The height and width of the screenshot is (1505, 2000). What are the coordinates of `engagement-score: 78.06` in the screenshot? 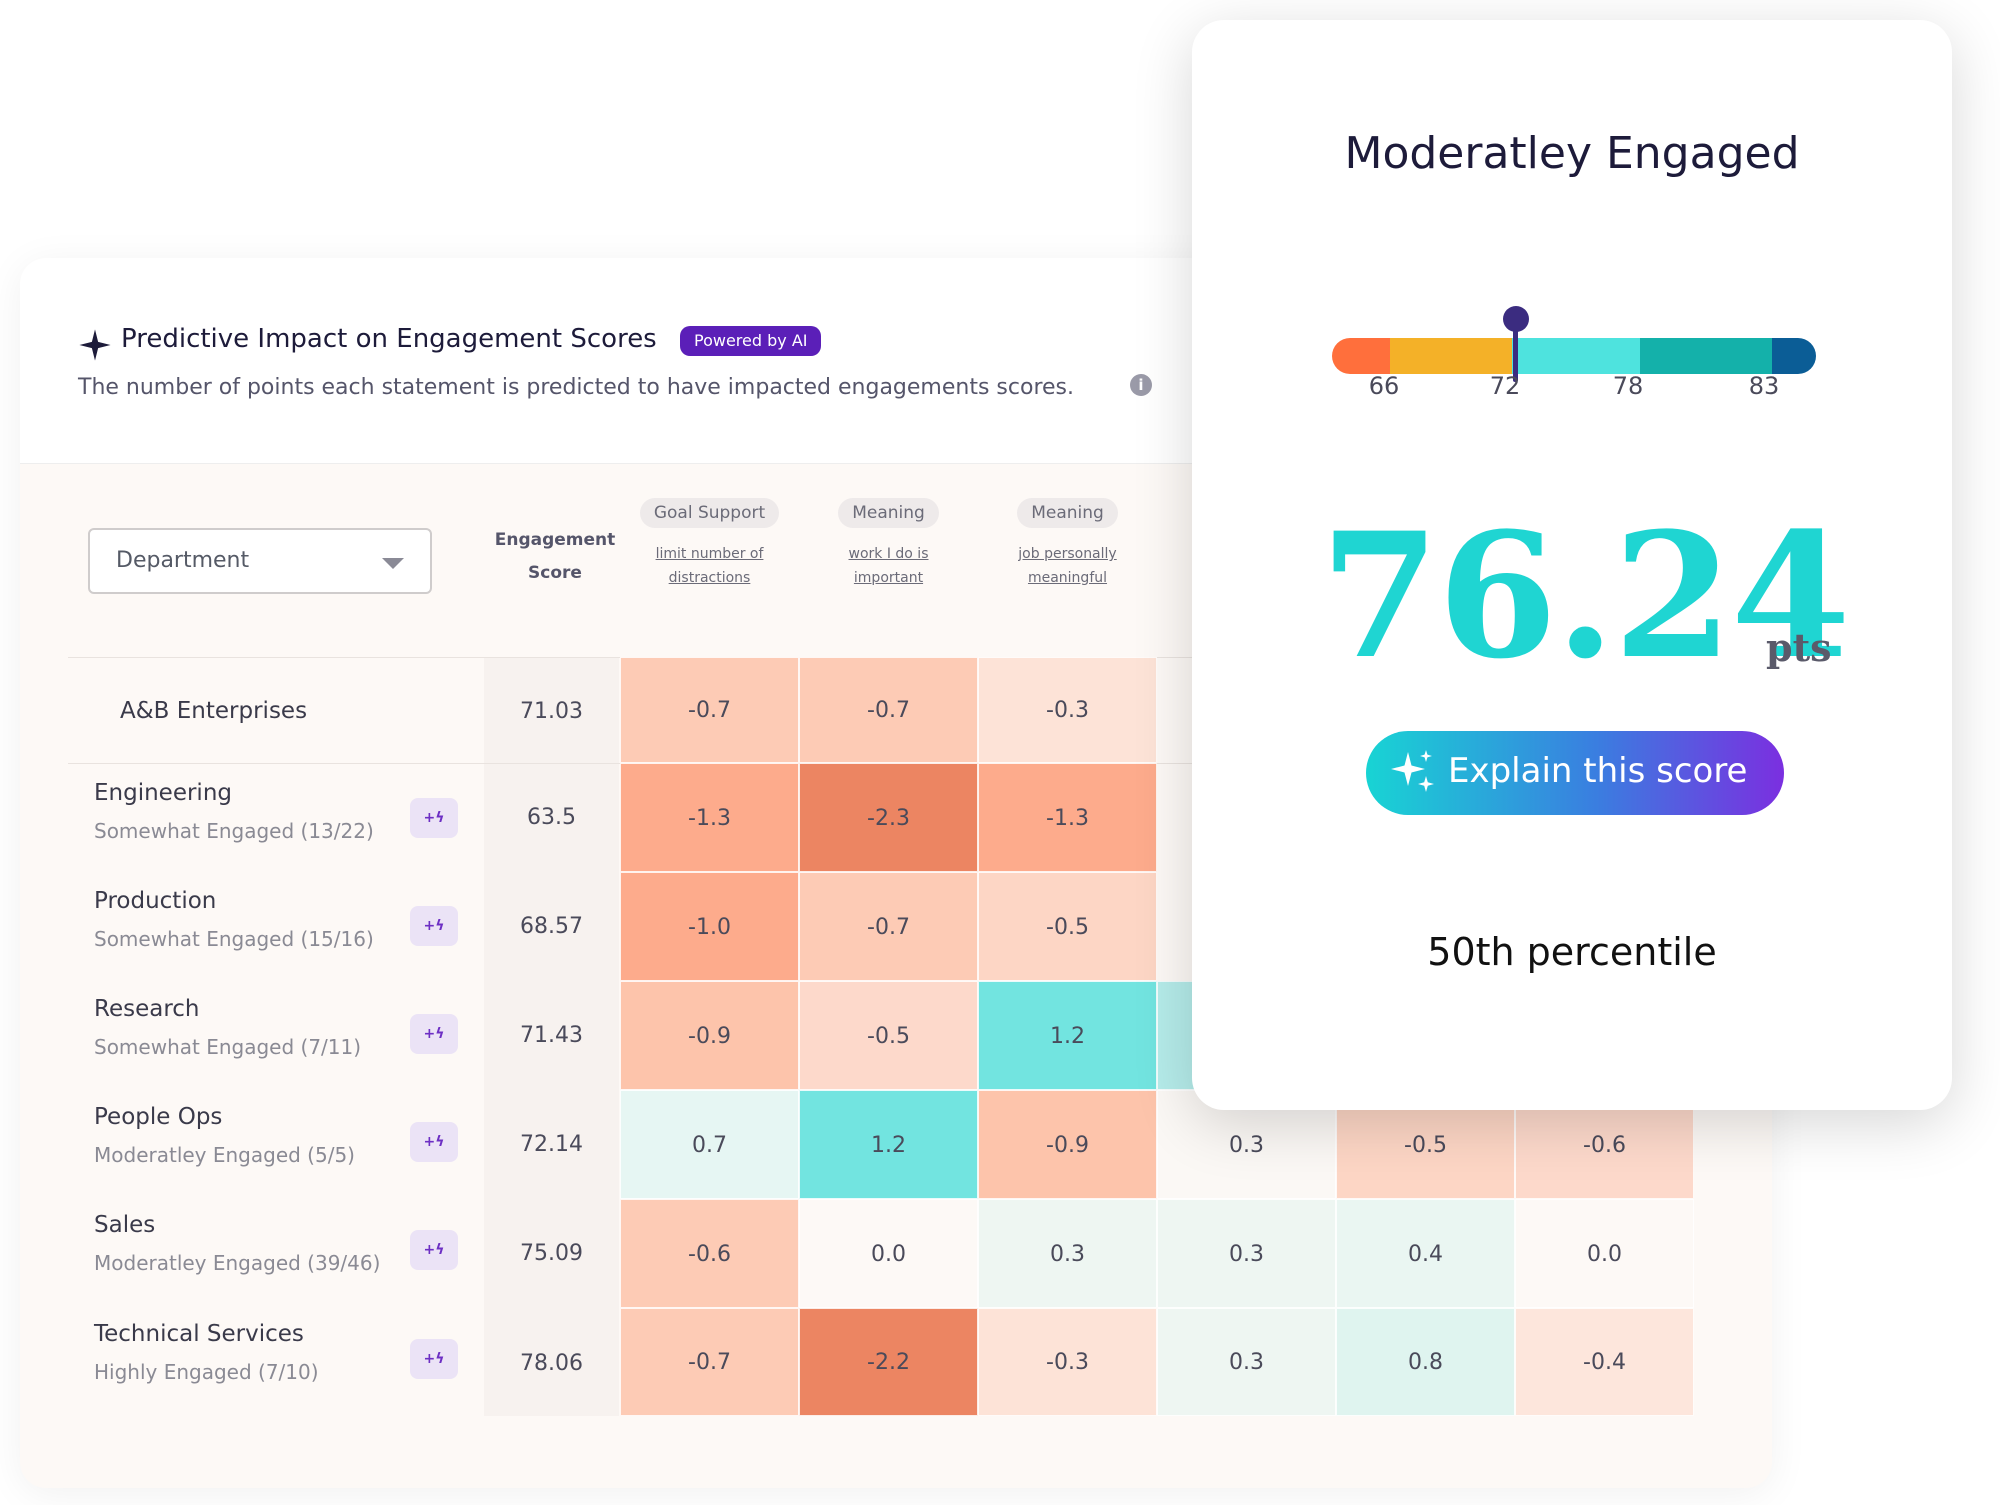 It's located at (551, 1363).